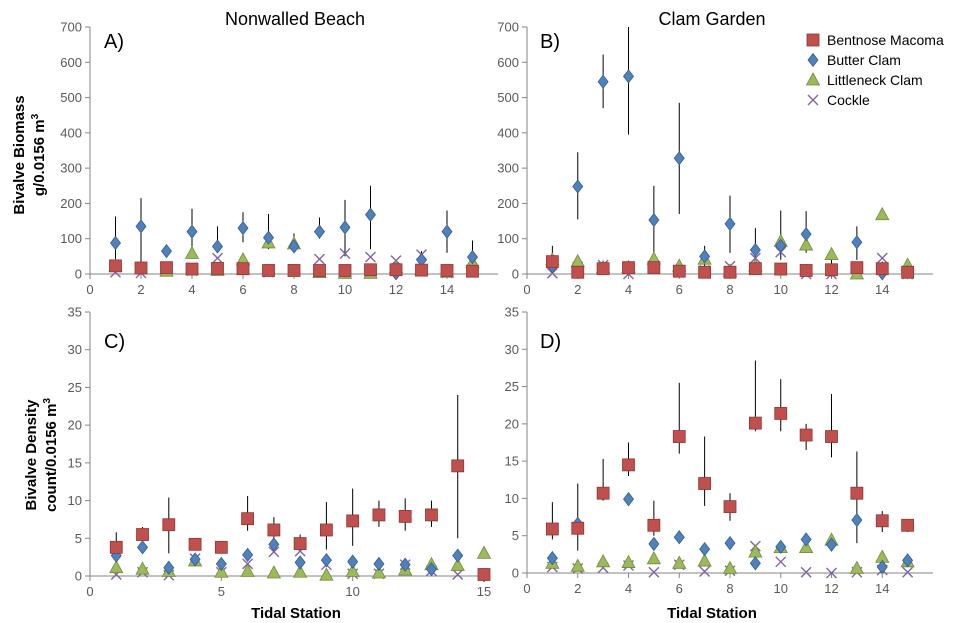 This screenshot has width=953, height=623. What do you see at coordinates (729, 289) in the screenshot?
I see `x-tick-label: 8` at bounding box center [729, 289].